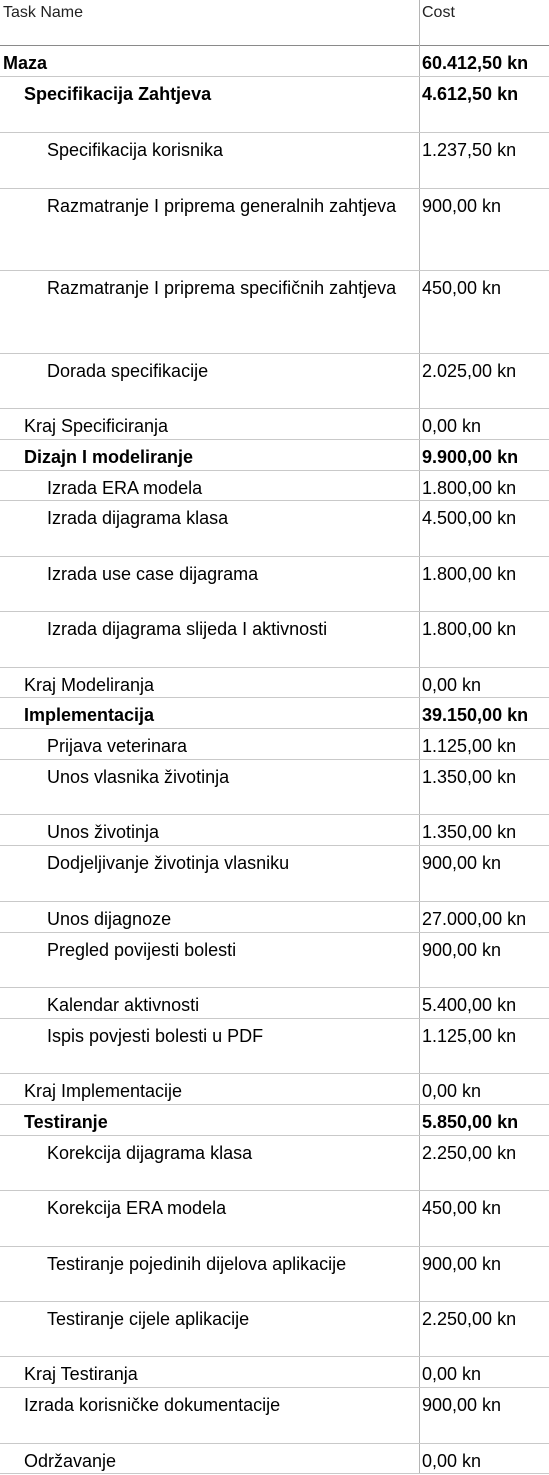 This screenshot has height=1475, width=549. Describe the element at coordinates (274, 1163) in the screenshot. I see `table-row: Korekcija dijagrama klasa 2.250,00 kn` at that location.